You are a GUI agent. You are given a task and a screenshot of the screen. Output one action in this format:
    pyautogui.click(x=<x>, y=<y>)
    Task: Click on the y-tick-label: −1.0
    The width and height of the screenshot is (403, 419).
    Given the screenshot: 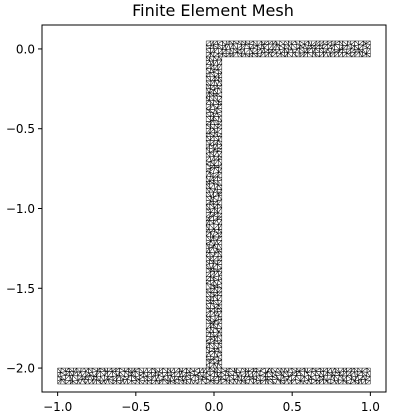 What is the action you would take?
    pyautogui.click(x=20, y=209)
    